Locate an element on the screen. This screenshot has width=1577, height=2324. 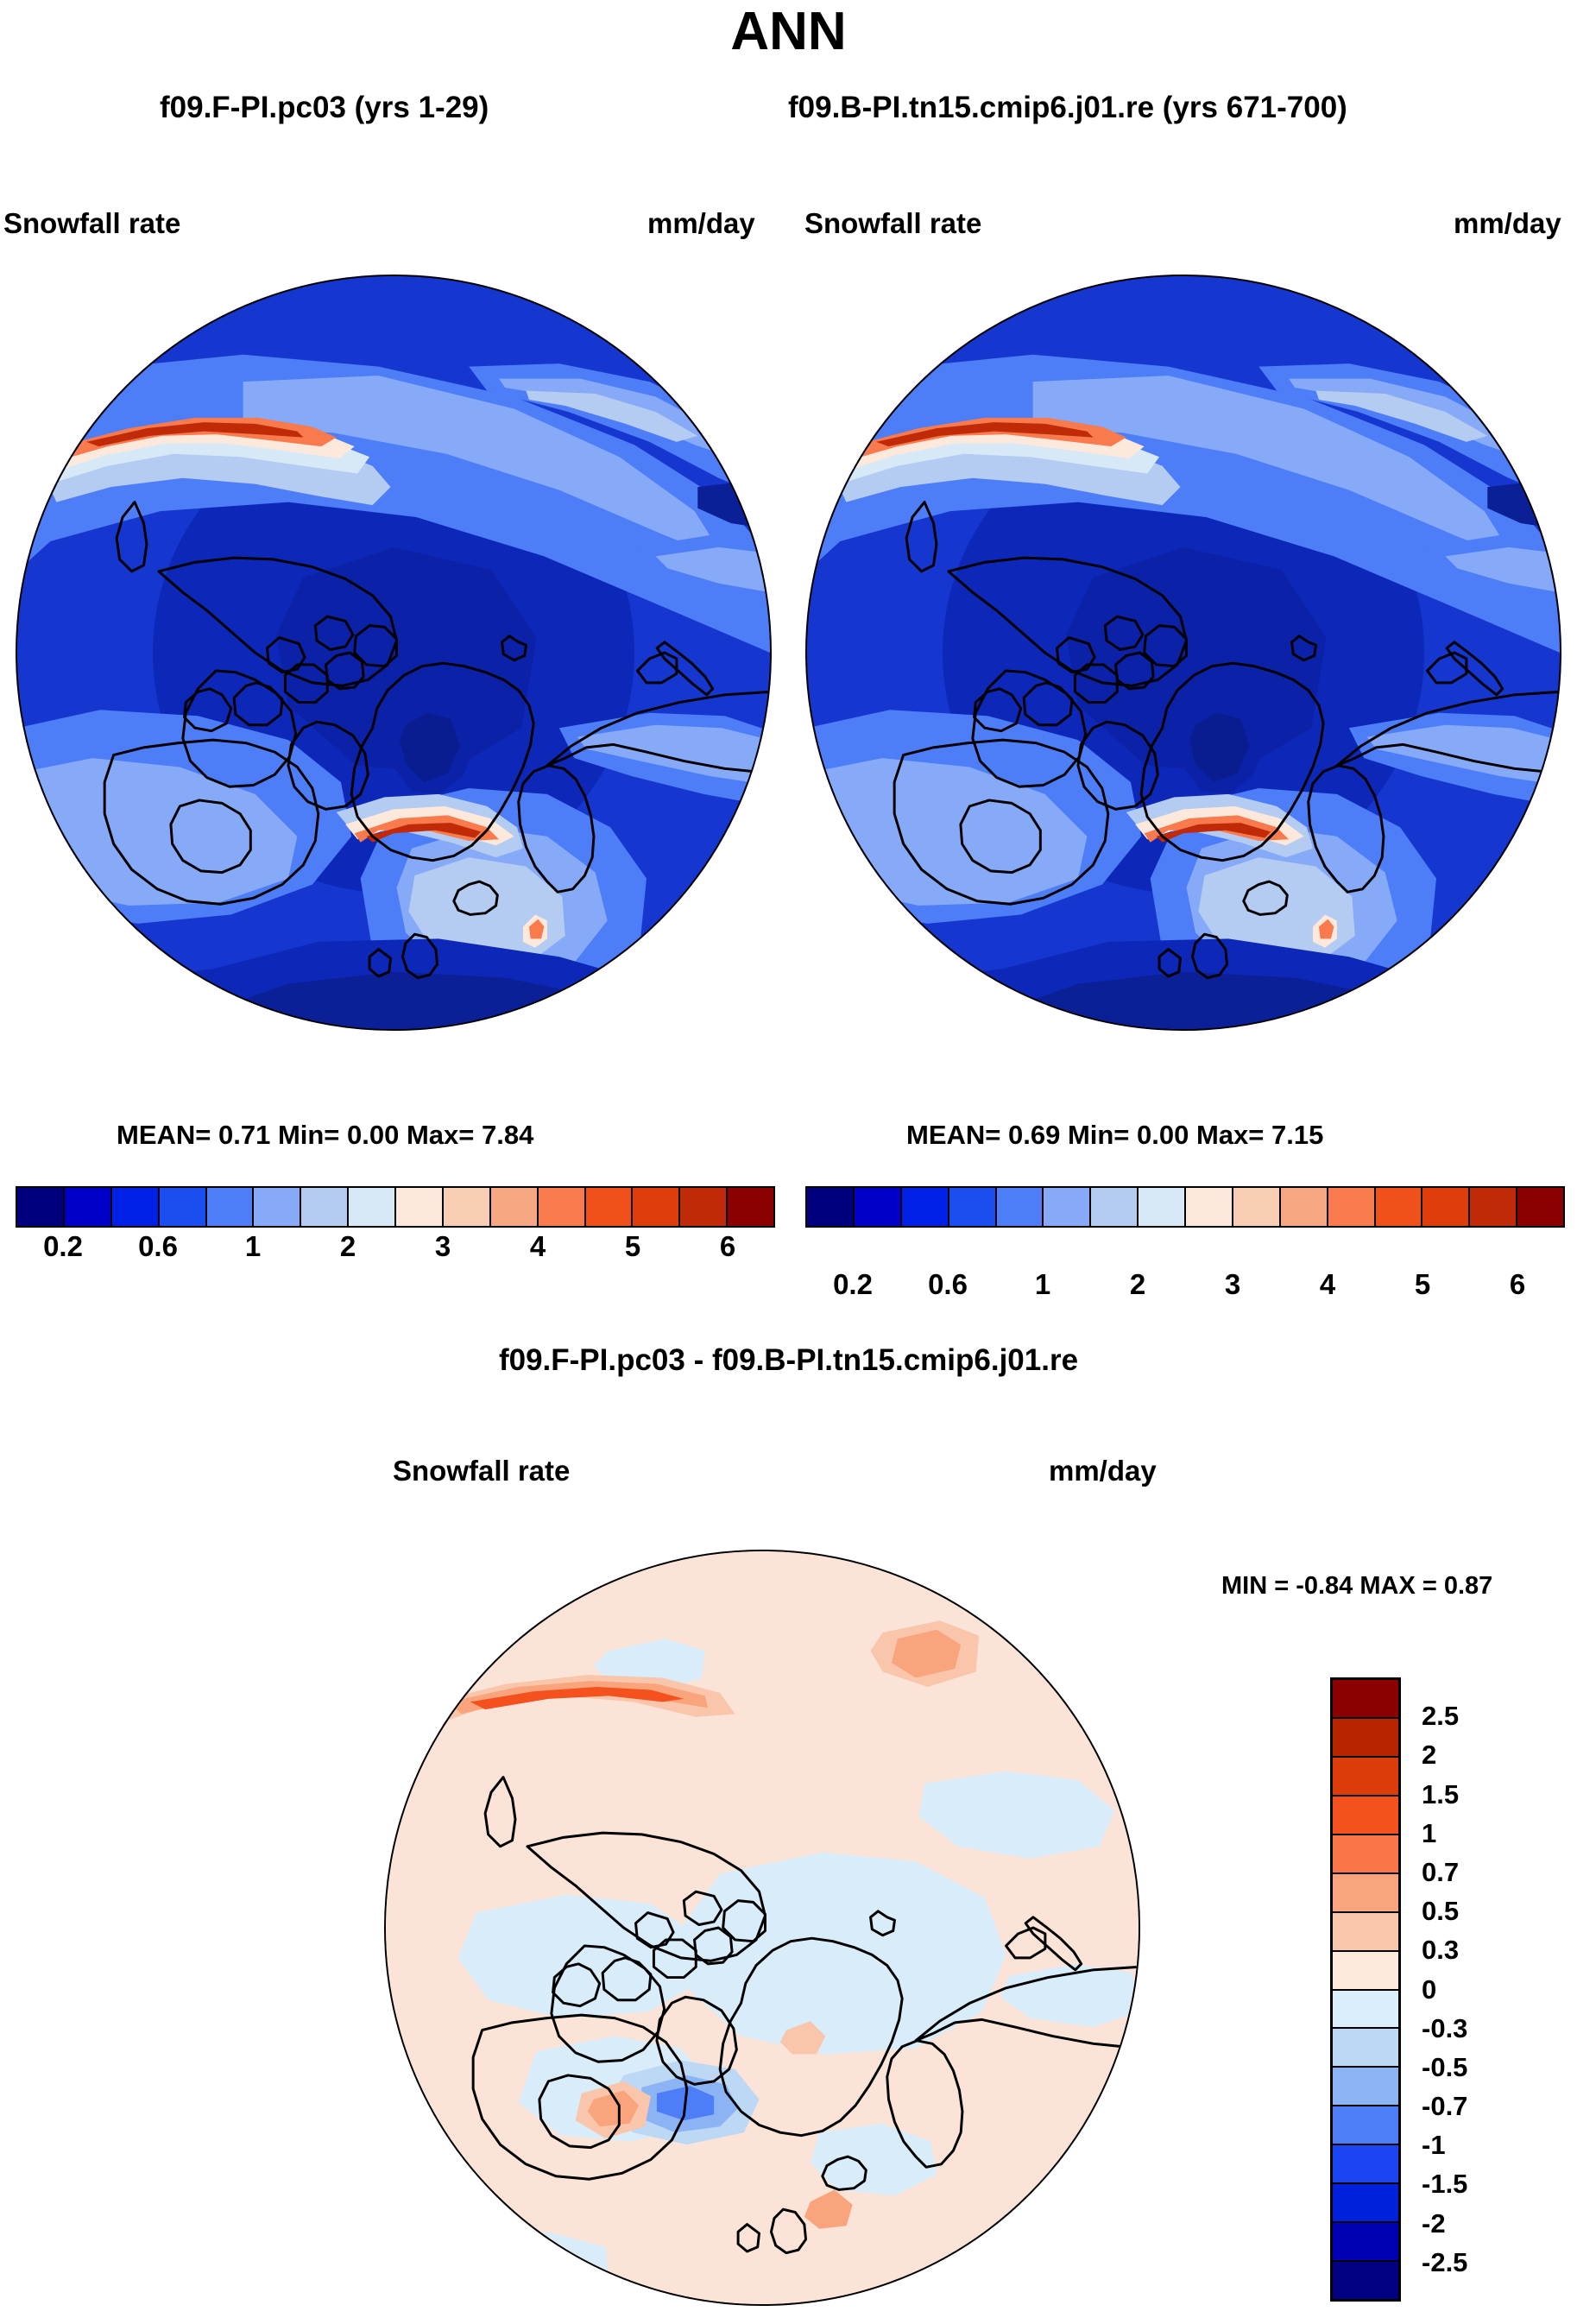
colorbar-difference is located at coordinates (1365, 1990).